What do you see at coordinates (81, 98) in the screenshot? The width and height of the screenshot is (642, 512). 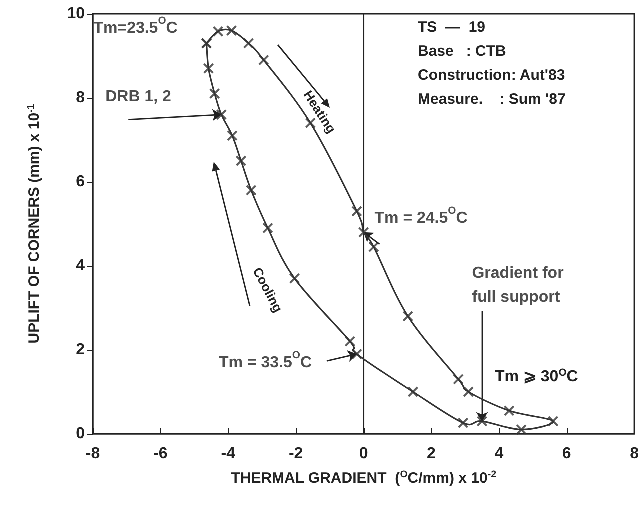 I see `y-tick-label: 8` at bounding box center [81, 98].